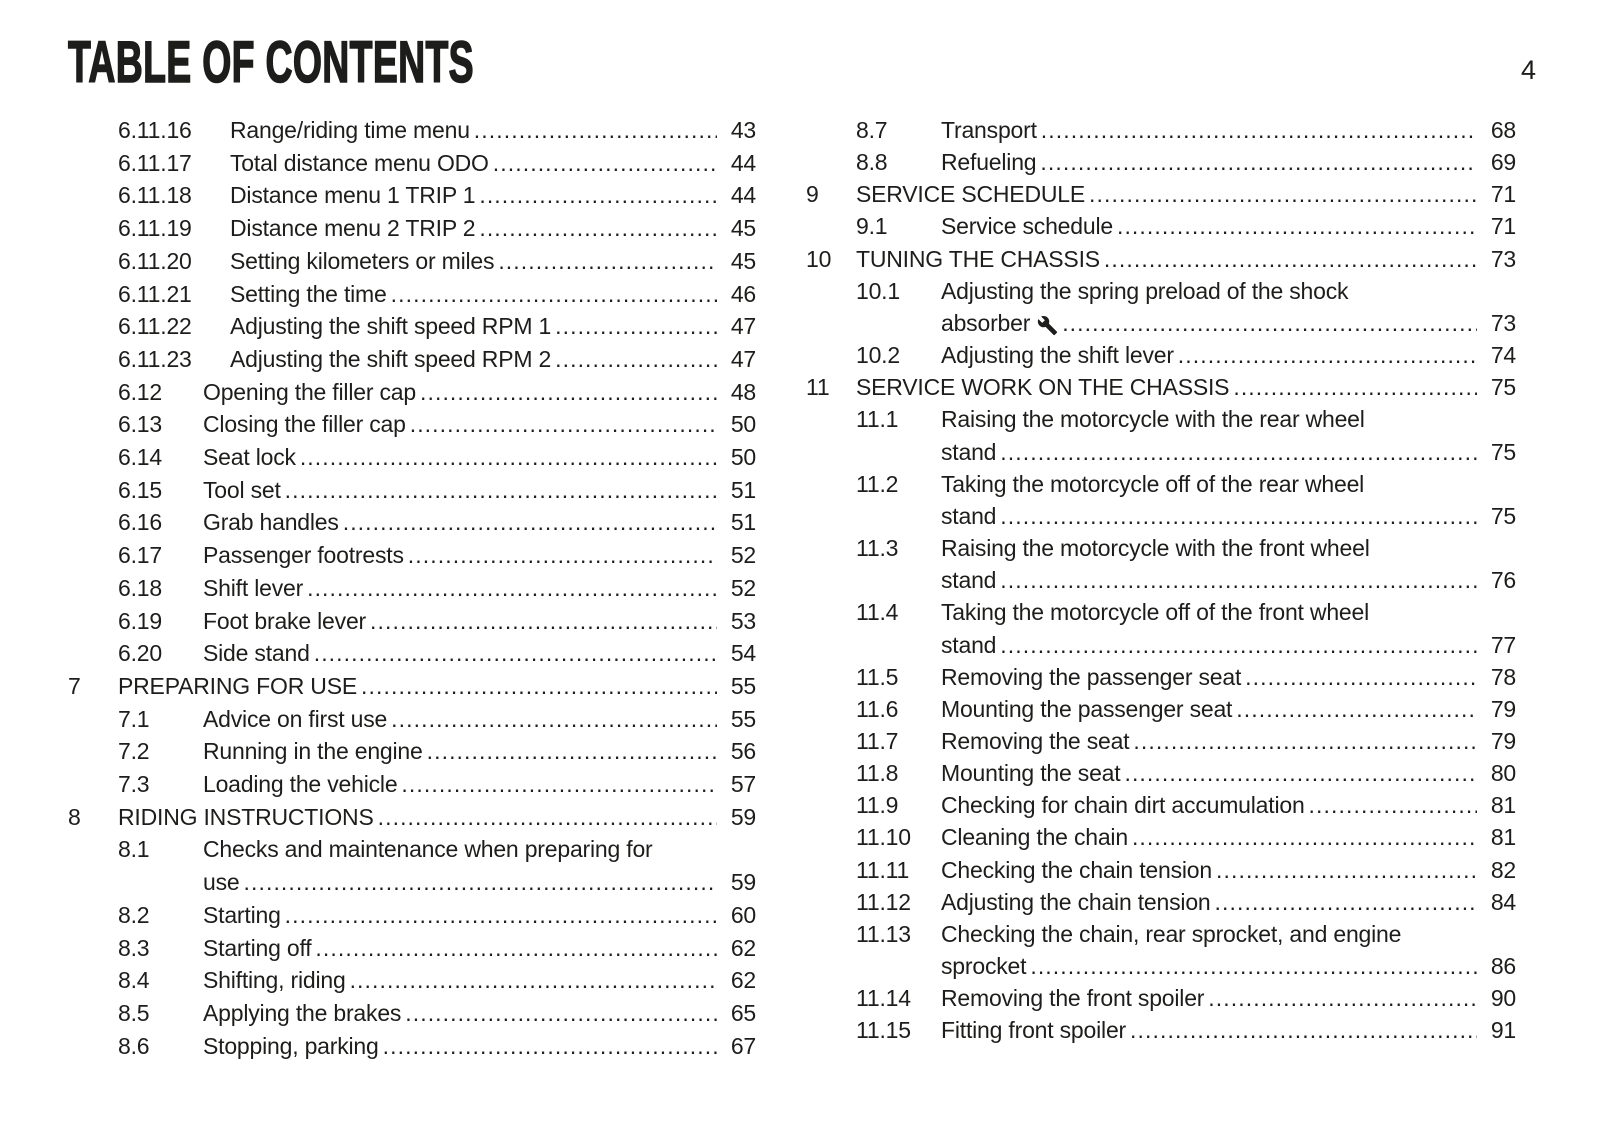 The height and width of the screenshot is (1132, 1600). I want to click on entry-number: 11.9, so click(877, 805).